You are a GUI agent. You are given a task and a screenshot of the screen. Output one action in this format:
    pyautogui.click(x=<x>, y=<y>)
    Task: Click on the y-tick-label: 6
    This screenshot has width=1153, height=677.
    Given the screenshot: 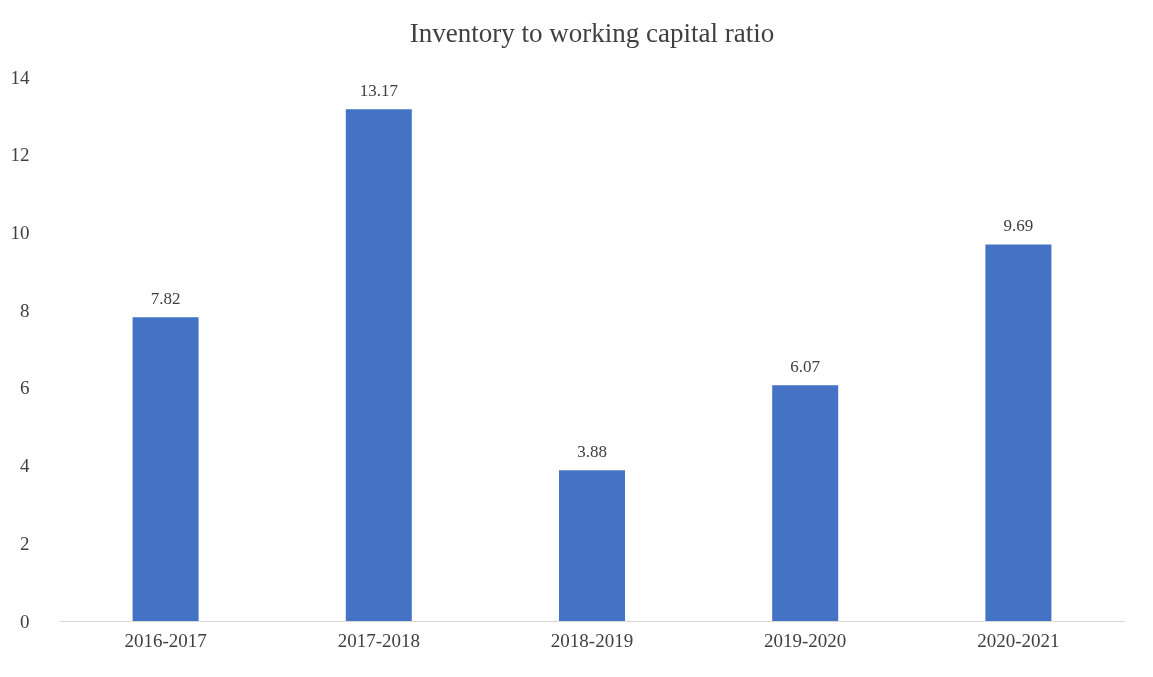 What is the action you would take?
    pyautogui.click(x=25, y=388)
    